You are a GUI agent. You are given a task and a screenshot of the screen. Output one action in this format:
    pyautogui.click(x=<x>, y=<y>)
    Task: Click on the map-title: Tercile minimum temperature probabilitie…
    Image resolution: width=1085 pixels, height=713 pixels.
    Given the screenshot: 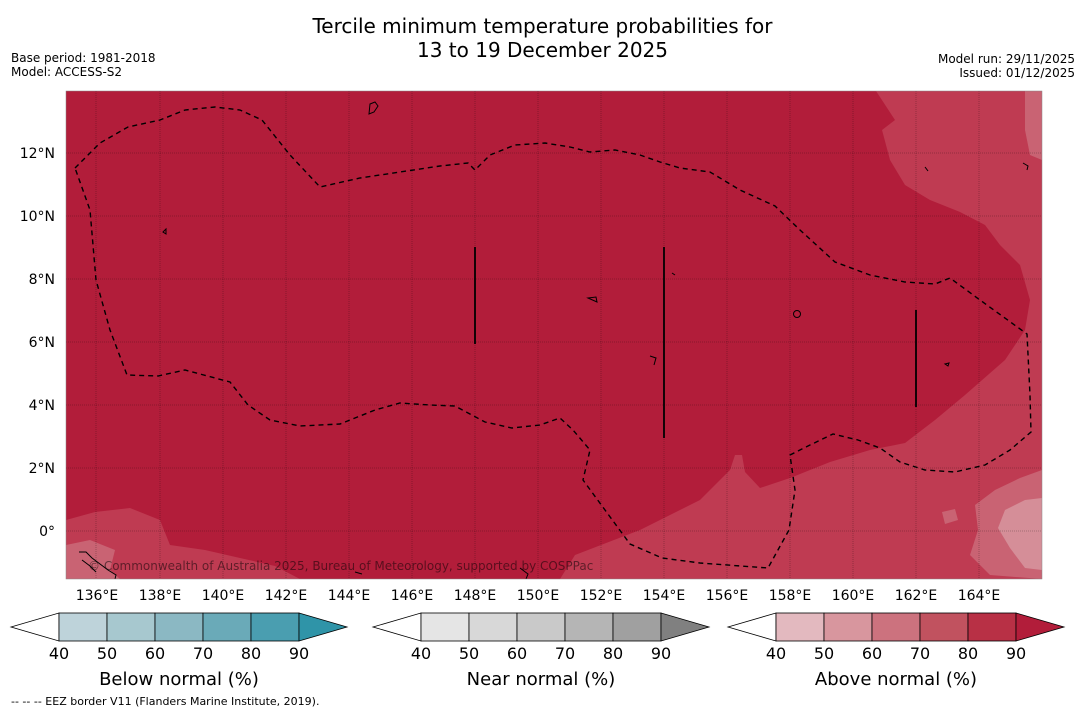 What is the action you would take?
    pyautogui.click(x=542, y=38)
    